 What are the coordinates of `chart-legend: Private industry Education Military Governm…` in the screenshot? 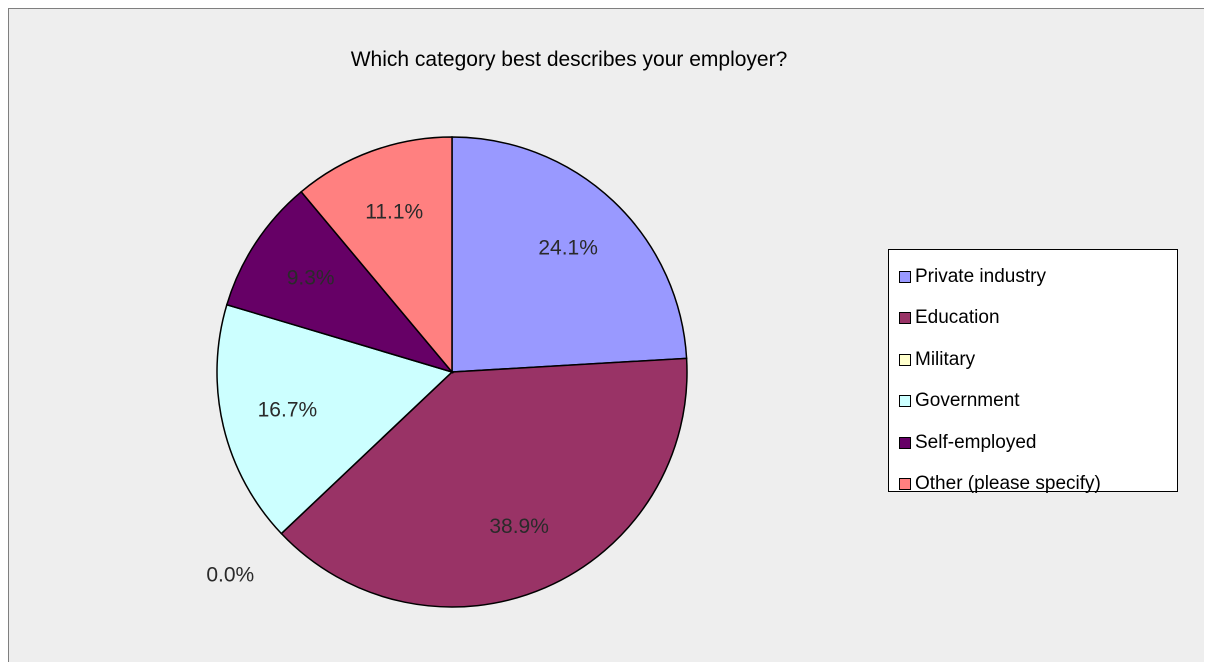 It's located at (1033, 371).